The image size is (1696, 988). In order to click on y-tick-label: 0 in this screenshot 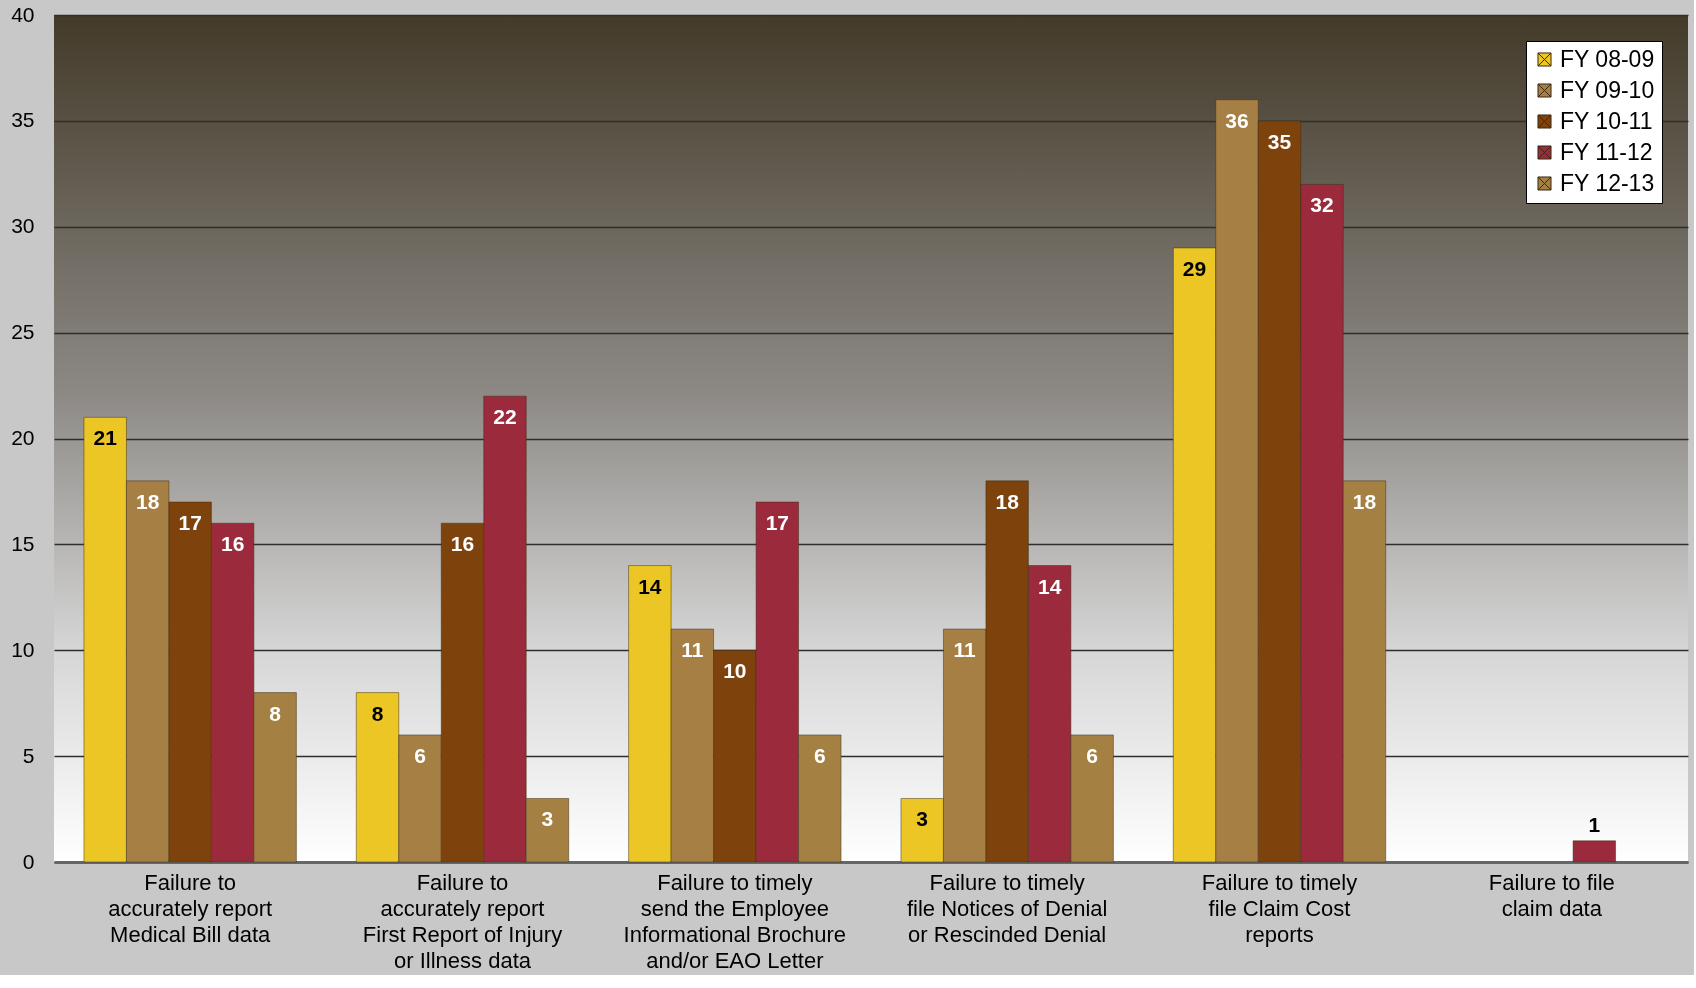, I will do `click(28, 861)`.